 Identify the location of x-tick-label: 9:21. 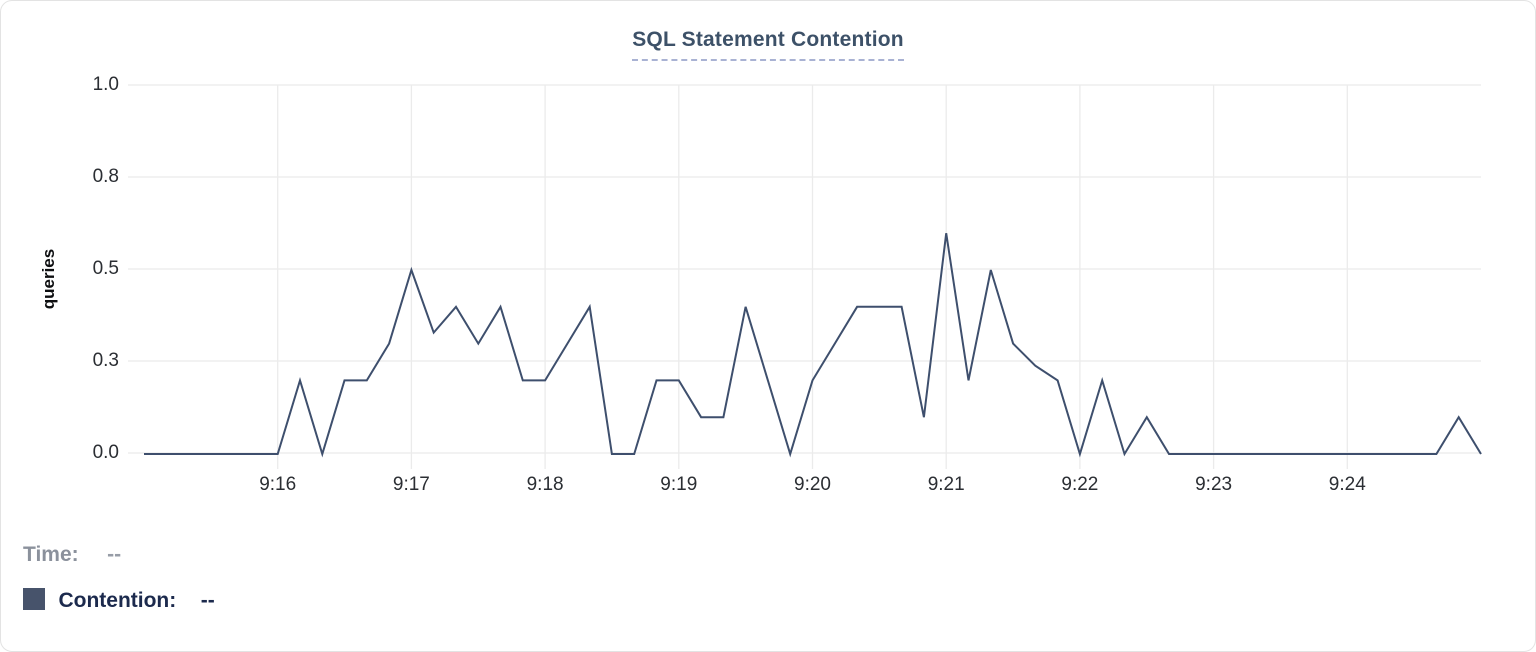
(946, 484).